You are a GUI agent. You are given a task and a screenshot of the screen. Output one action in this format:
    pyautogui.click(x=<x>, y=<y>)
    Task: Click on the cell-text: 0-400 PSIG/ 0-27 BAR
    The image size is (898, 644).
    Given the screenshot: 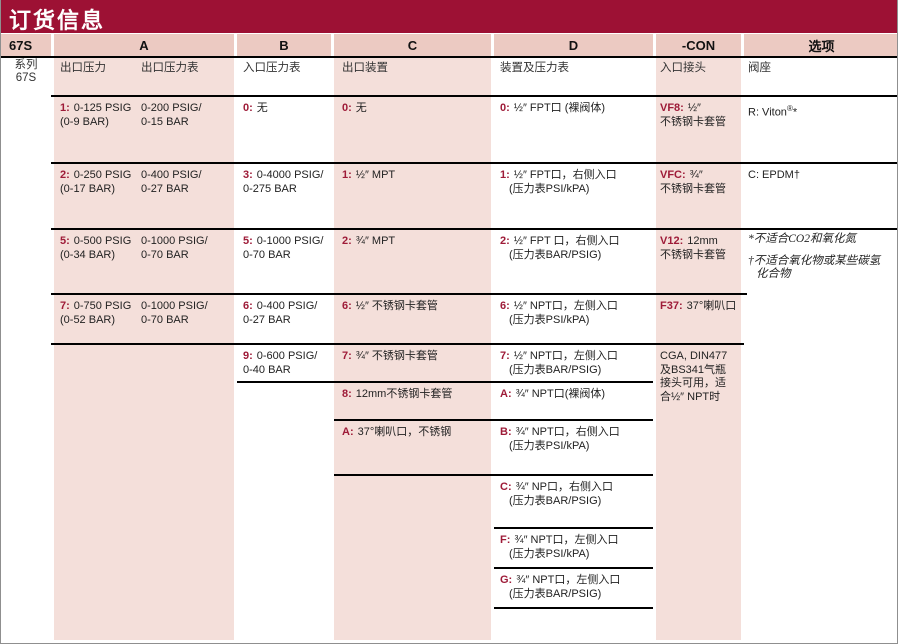 What is the action you would take?
    pyautogui.click(x=280, y=313)
    